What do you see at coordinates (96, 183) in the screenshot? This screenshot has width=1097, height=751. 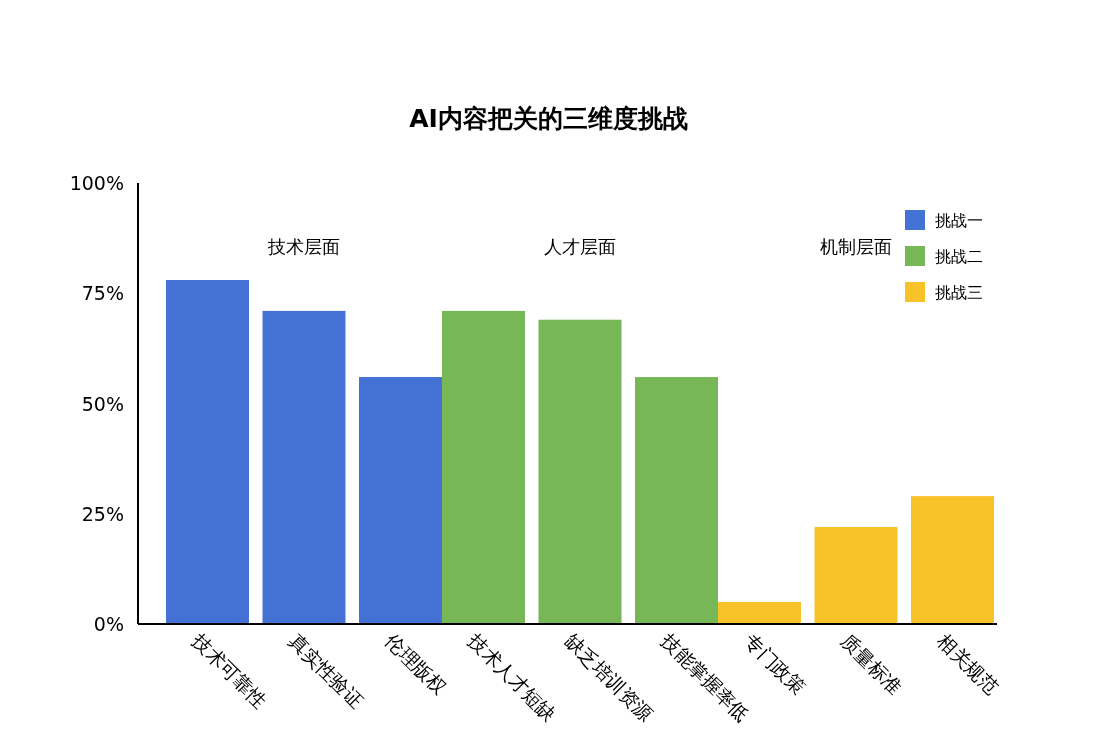 I see `y-tick-label: 100%` at bounding box center [96, 183].